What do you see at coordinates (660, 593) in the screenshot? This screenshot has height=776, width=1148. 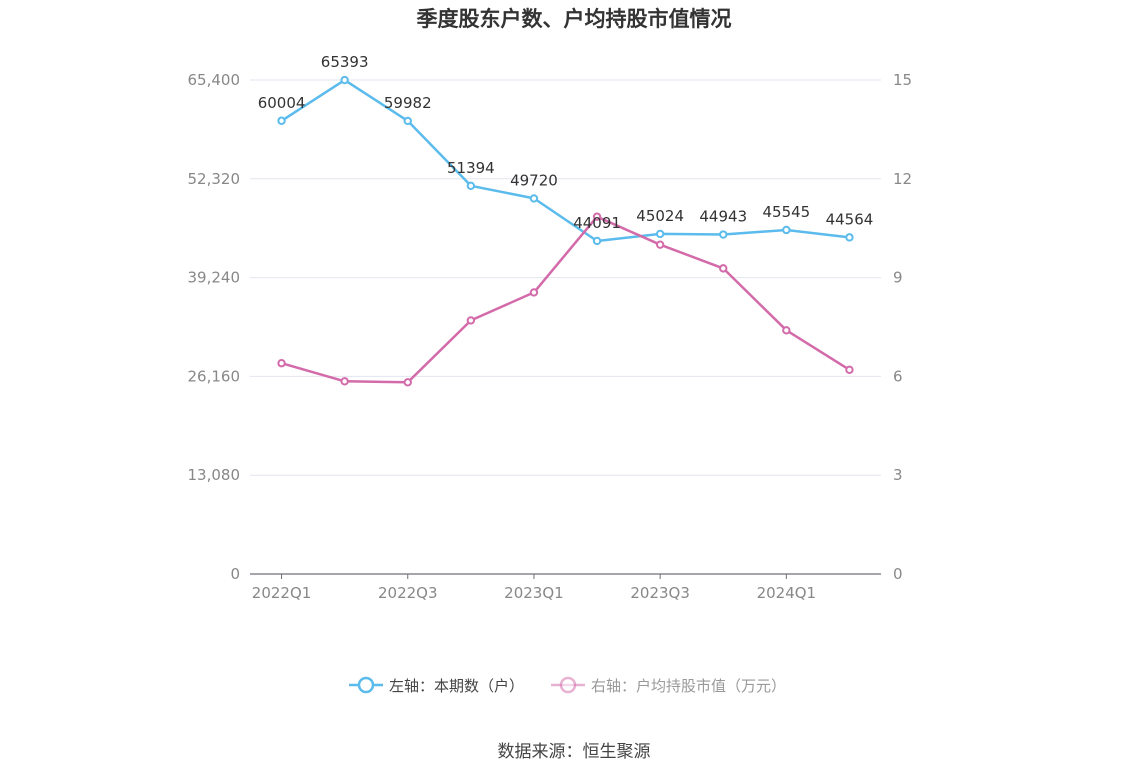 I see `x-axis-tick-label: 2023Q3` at bounding box center [660, 593].